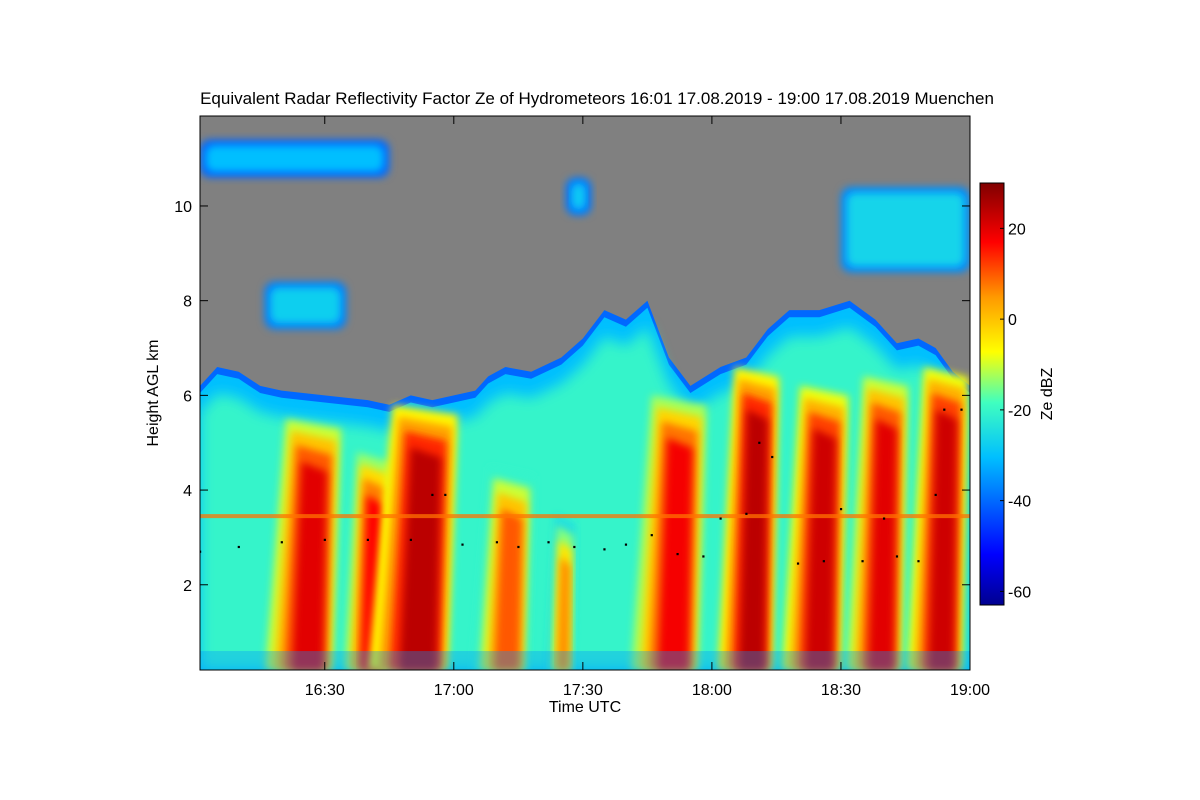 This screenshot has height=800, width=1200. Describe the element at coordinates (585, 707) in the screenshot. I see `x-axis-label: Time UTC` at that location.